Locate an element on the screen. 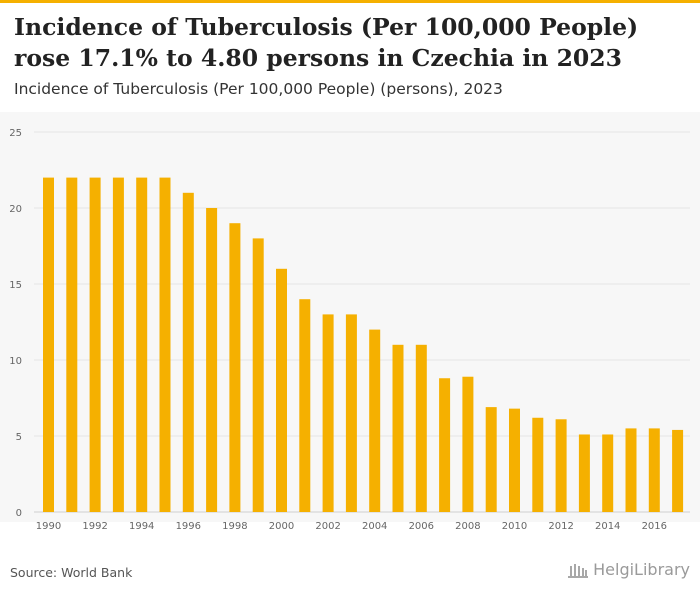  x-tick-label: 1994 is located at coordinates (141, 526).